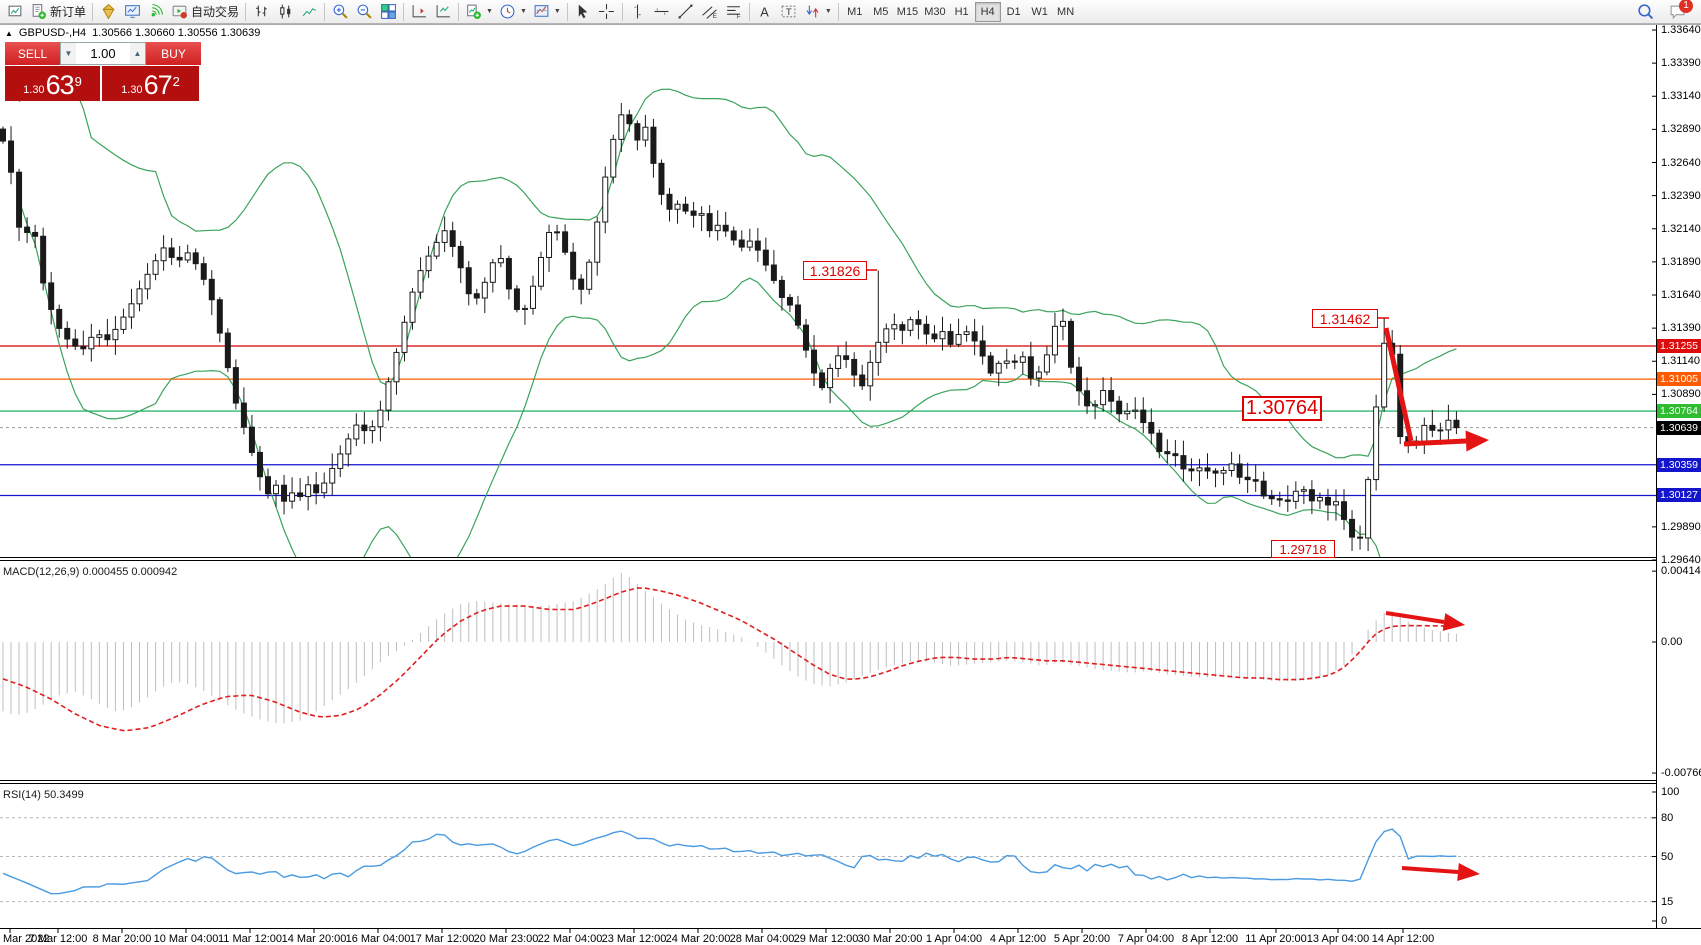 Image resolution: width=1701 pixels, height=945 pixels. Describe the element at coordinates (710, 12) in the screenshot. I see `channel-button: E` at that location.